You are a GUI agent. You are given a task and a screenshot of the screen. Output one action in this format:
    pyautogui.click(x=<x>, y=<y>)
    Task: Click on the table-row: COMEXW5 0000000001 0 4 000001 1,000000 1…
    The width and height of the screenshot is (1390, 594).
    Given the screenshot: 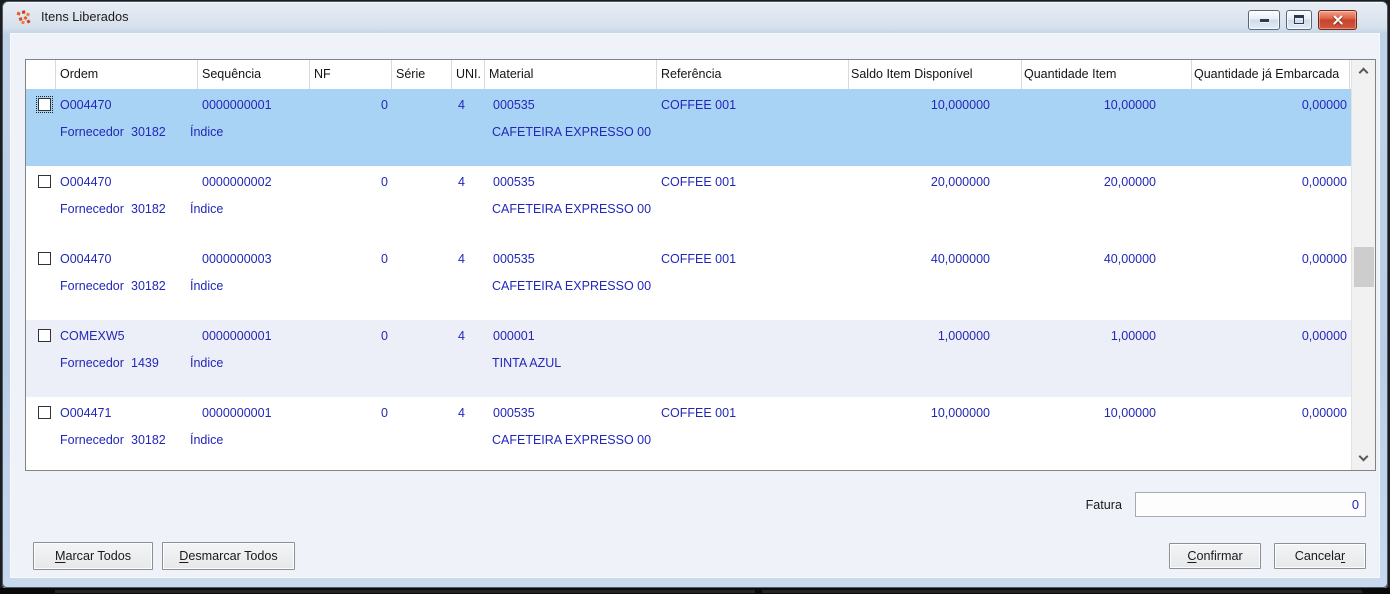 What is the action you would take?
    pyautogui.click(x=688, y=358)
    